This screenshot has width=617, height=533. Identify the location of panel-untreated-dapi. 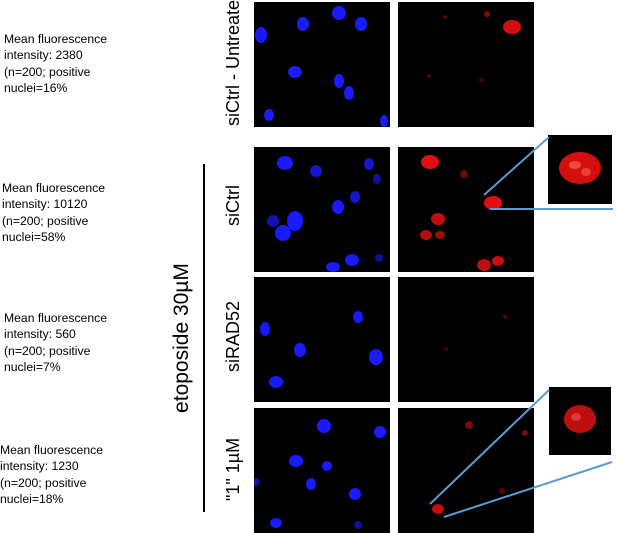
(322, 64).